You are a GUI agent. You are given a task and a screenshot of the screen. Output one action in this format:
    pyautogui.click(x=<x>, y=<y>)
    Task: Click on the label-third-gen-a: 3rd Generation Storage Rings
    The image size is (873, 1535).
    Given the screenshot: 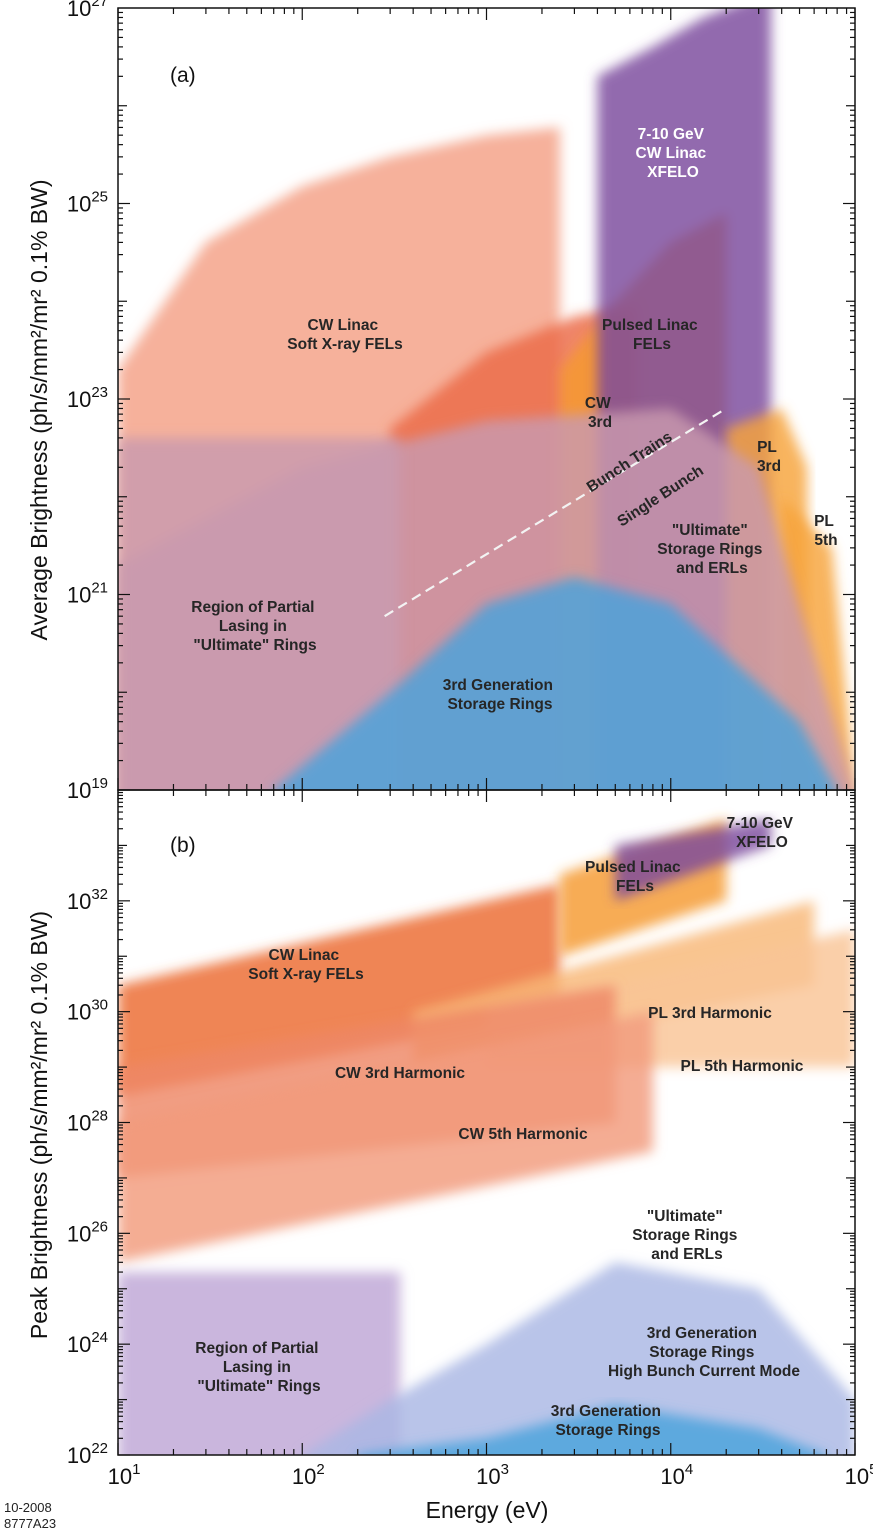 What is the action you would take?
    pyautogui.click(x=500, y=695)
    